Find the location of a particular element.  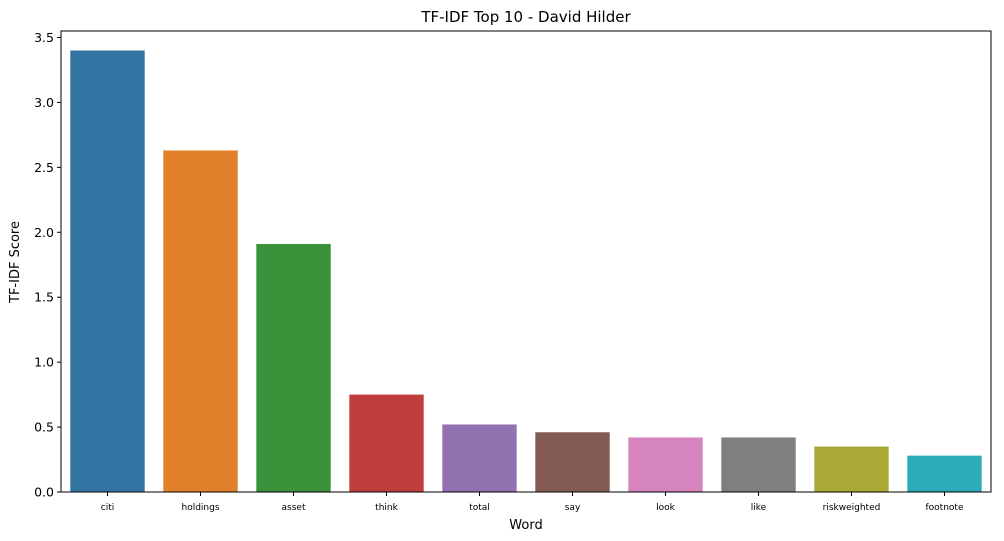

x-tick-label-citi: citi is located at coordinates (107, 508).